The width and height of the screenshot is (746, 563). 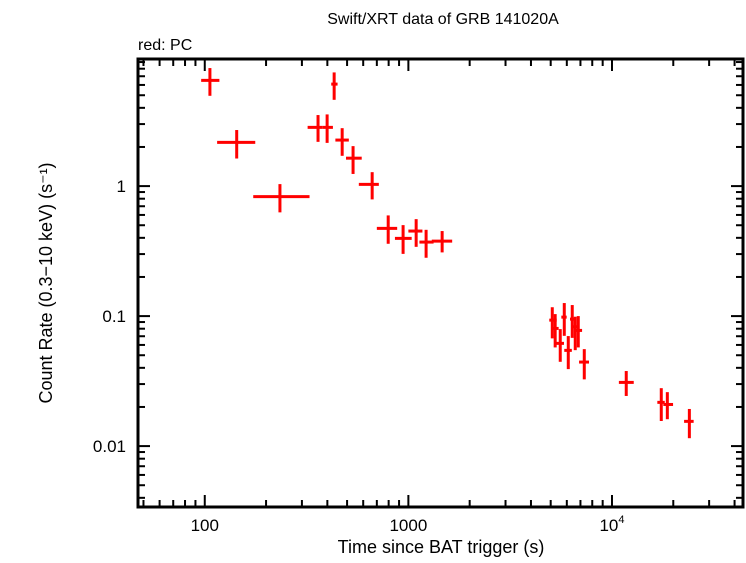 What do you see at coordinates (114, 316) in the screenshot?
I see `y-tick-label: 0.1` at bounding box center [114, 316].